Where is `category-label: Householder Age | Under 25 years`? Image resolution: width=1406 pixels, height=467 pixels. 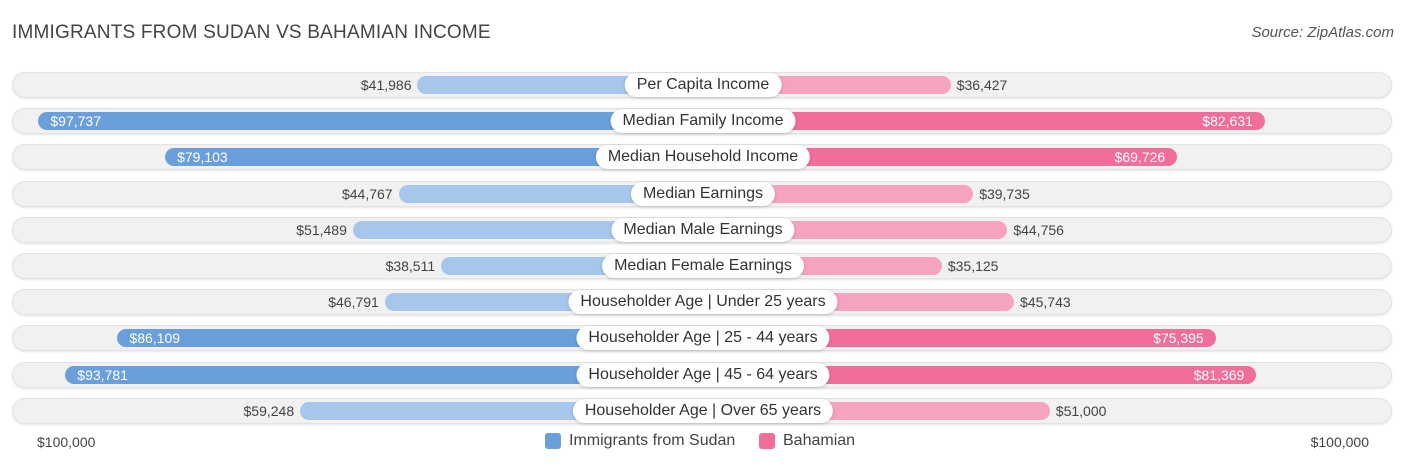
category-label: Householder Age | Under 25 years is located at coordinates (703, 302).